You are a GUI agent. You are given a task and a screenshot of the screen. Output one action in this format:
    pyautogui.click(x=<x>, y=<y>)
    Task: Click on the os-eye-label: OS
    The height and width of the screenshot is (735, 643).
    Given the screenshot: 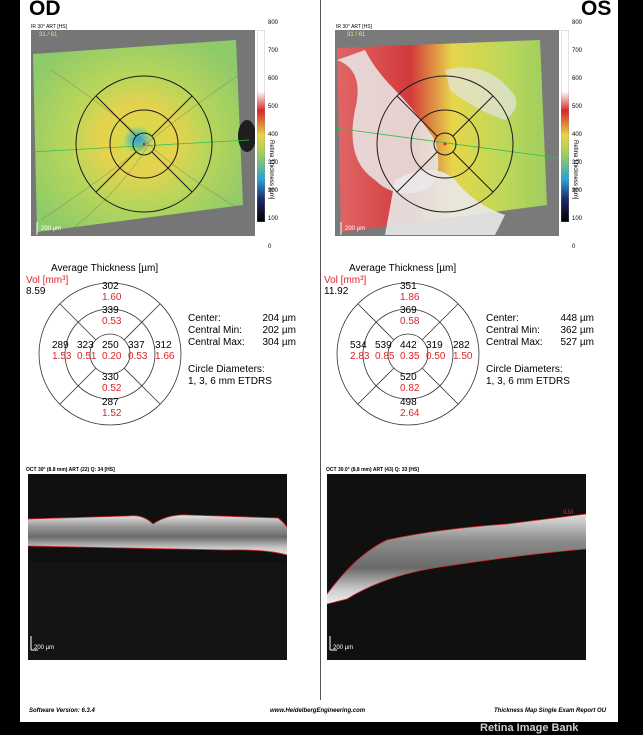 What is the action you would take?
    pyautogui.click(x=596, y=10)
    